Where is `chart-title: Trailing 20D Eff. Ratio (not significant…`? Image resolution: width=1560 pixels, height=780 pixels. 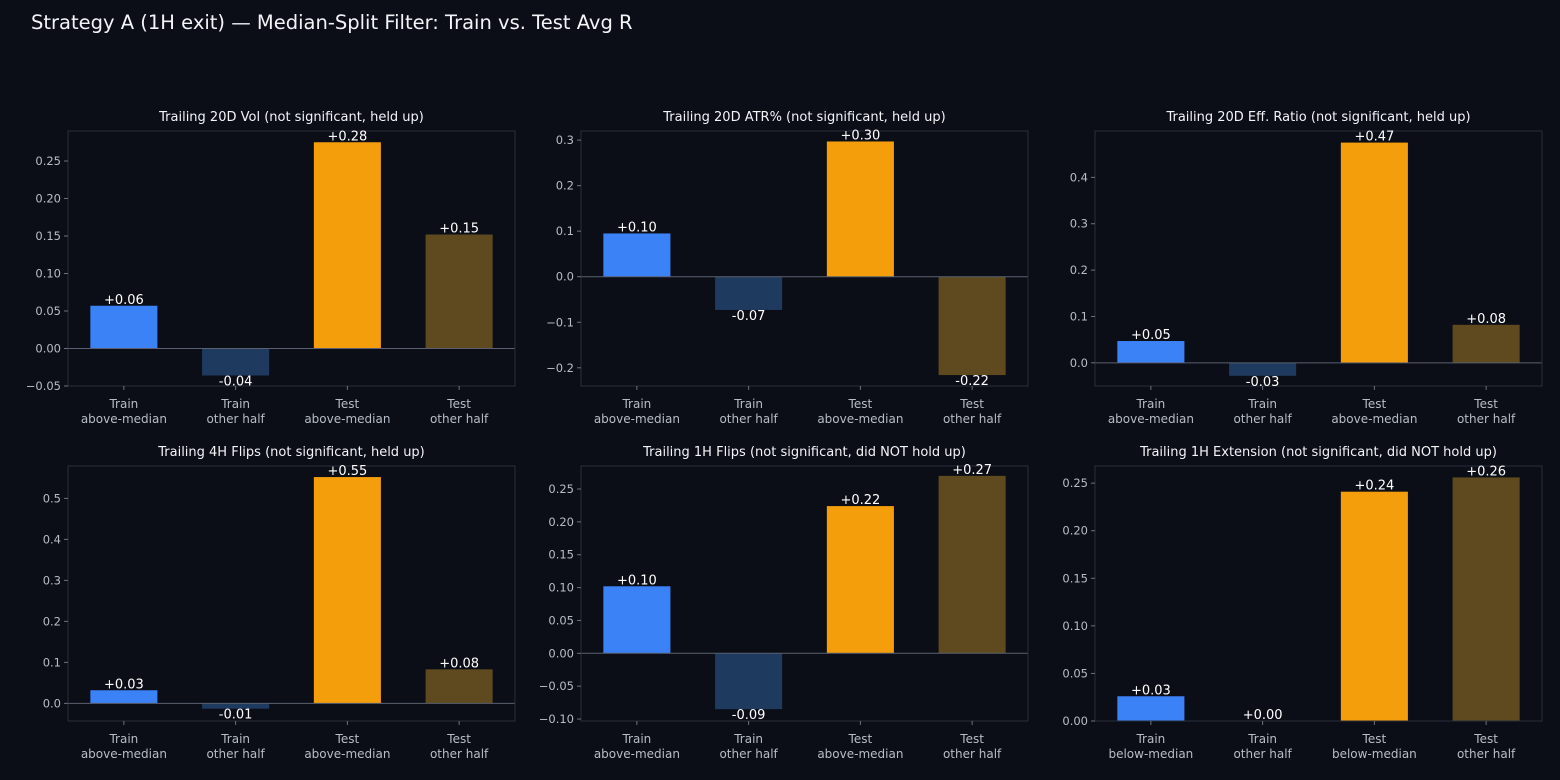
chart-title: Trailing 20D Eff. Ratio (not significant… is located at coordinates (1317, 117).